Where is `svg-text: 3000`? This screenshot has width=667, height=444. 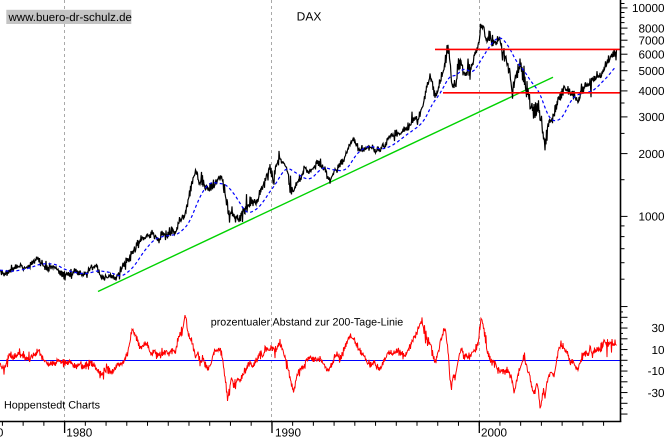
svg-text: 3000 is located at coordinates (651, 117).